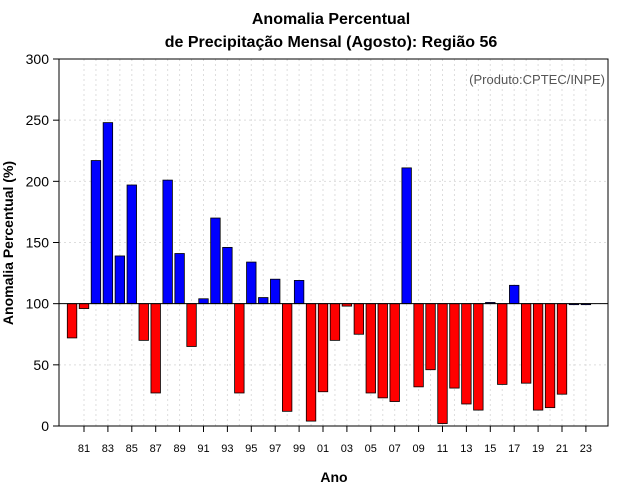 The height and width of the screenshot is (500, 640). Describe the element at coordinates (84, 449) in the screenshot. I see `x-tick-label: 81` at that location.